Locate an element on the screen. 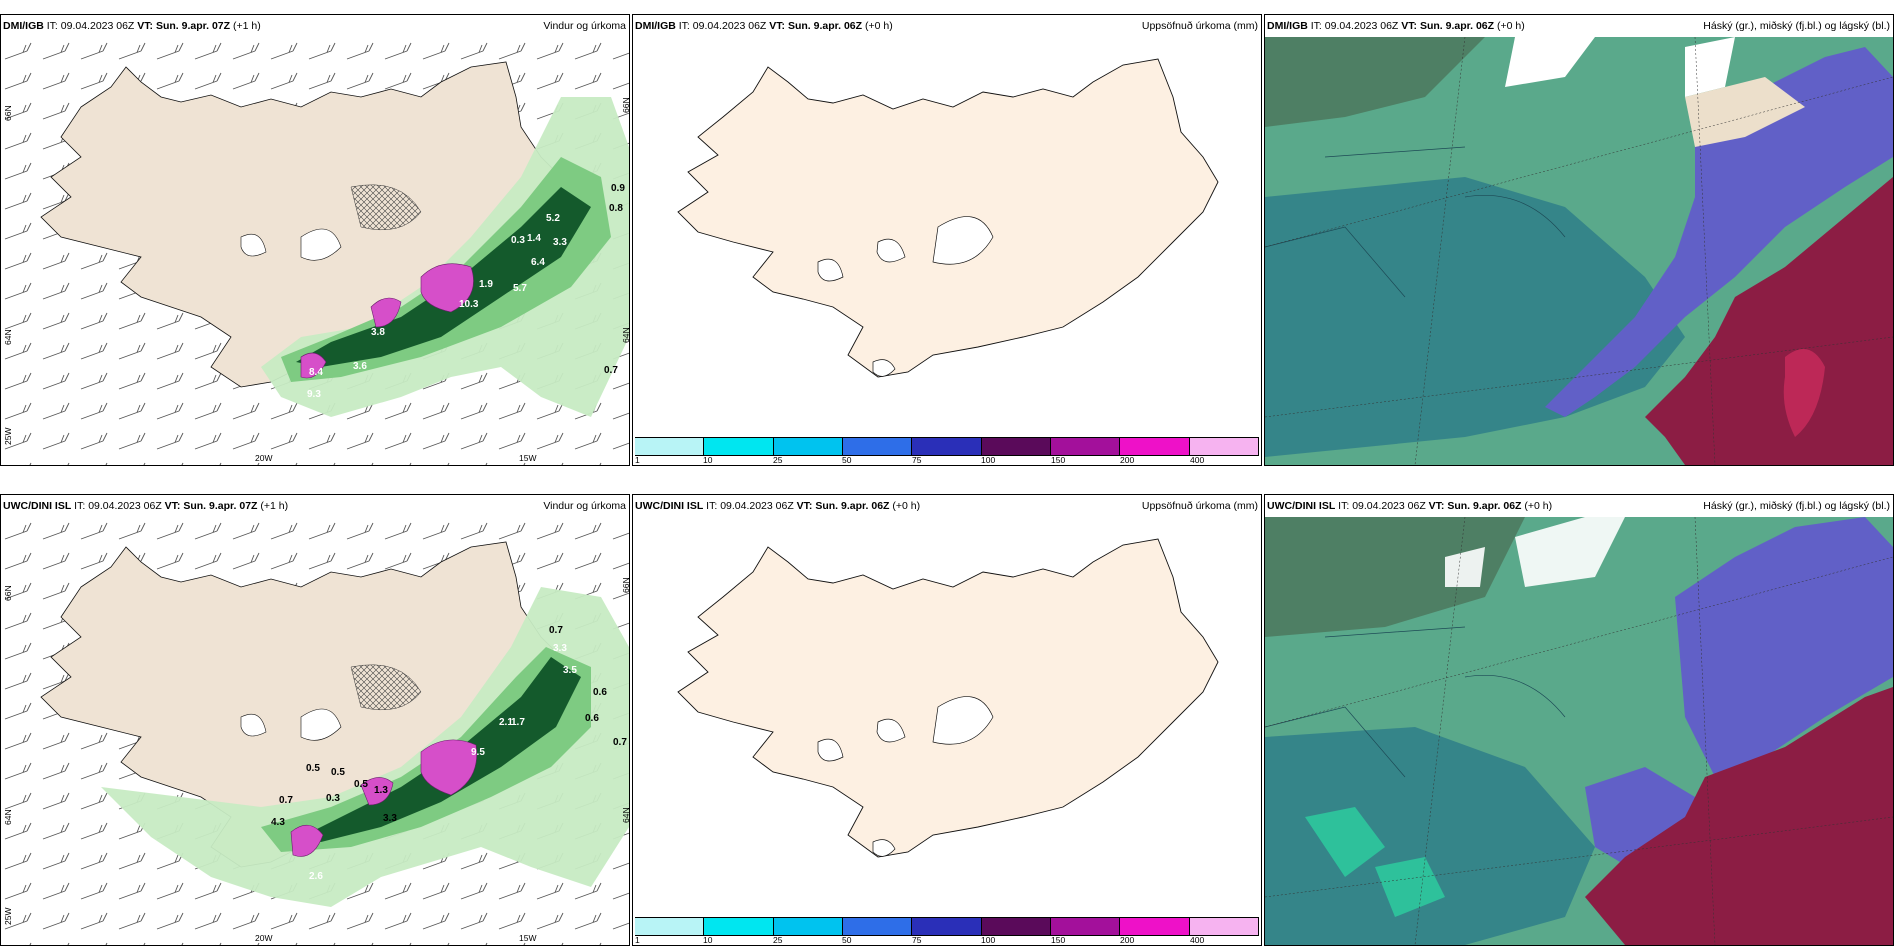 This screenshot has width=1900, height=950. lon-label: 20W is located at coordinates (264, 458).